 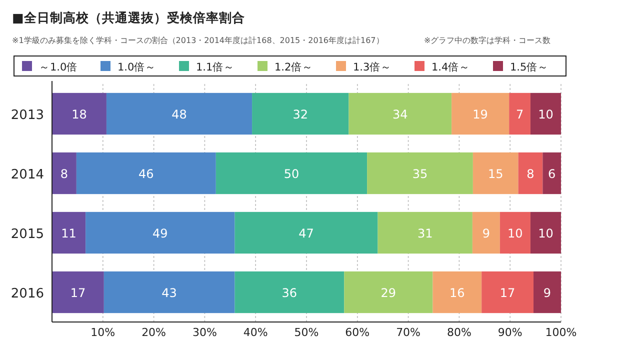 I want to click on chart-title: ■全日制高校（共通選抜）受検倍率割合, so click(x=128, y=17).